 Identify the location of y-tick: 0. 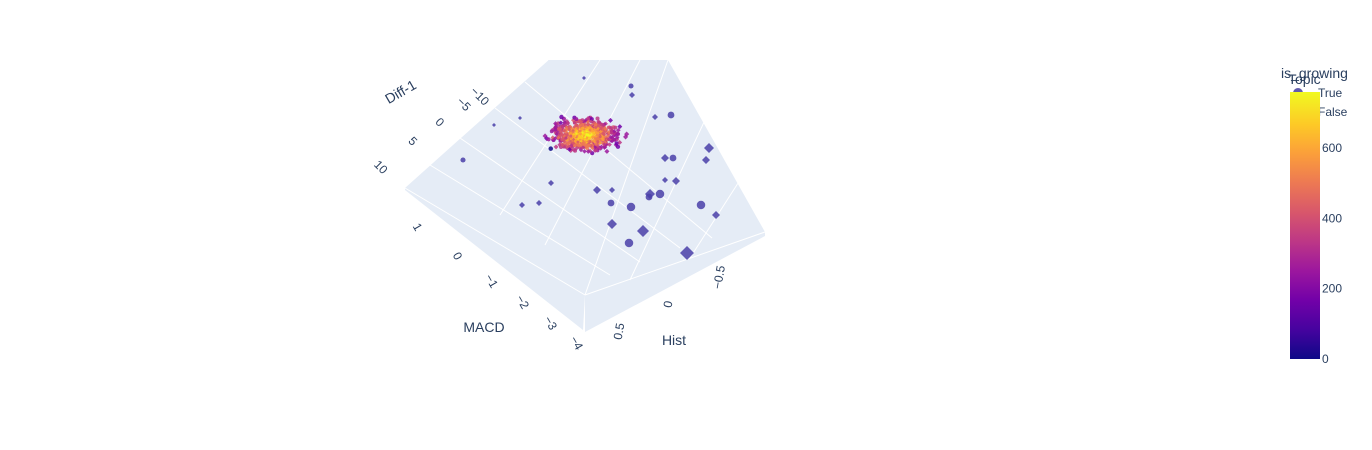
(440, 122).